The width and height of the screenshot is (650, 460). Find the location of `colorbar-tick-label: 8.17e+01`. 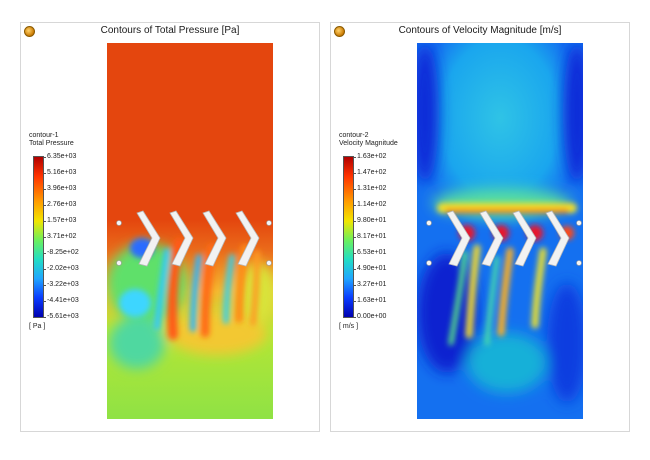

colorbar-tick-label: 8.17e+01 is located at coordinates (372, 236).